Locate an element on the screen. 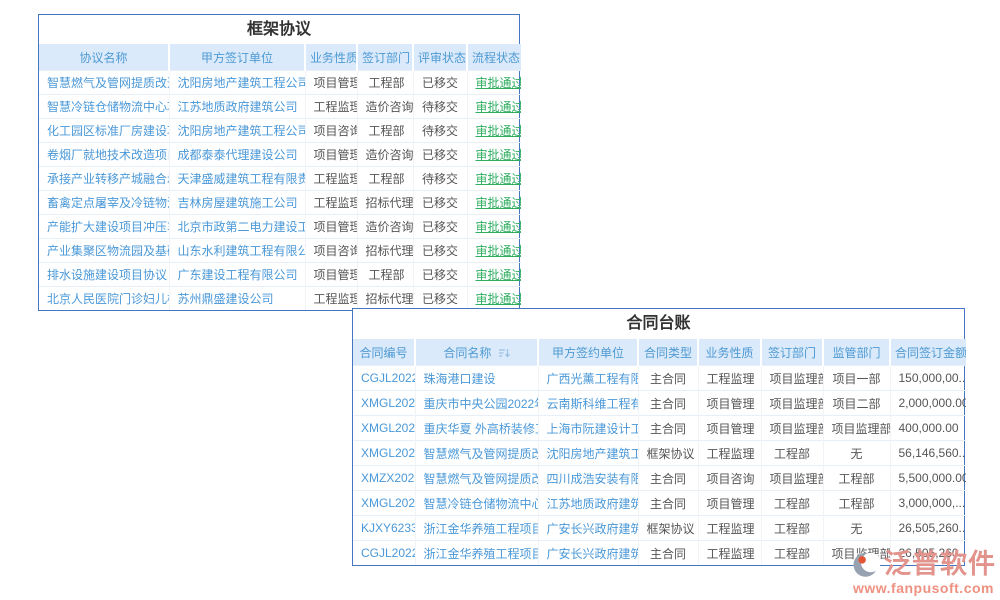 This screenshot has width=1000, height=600. cell-unit-link: 吉林房屋建筑施工公司 is located at coordinates (236, 202).